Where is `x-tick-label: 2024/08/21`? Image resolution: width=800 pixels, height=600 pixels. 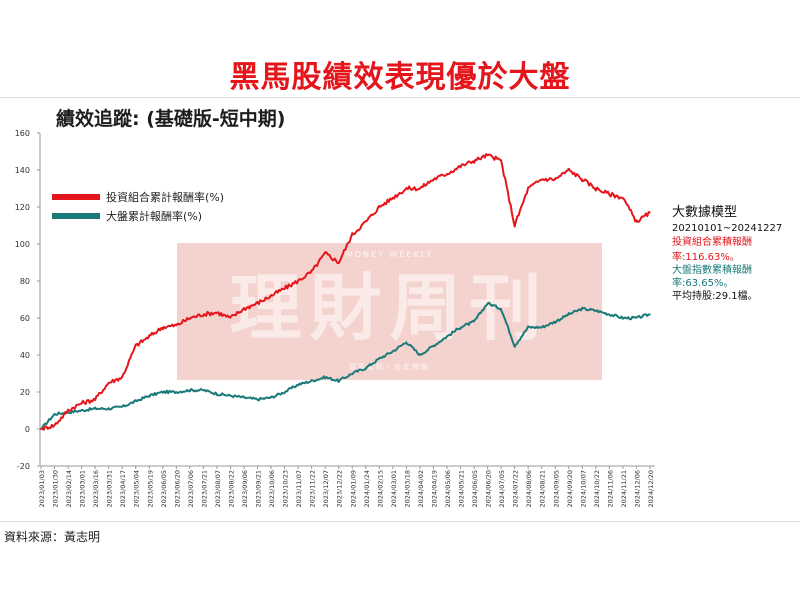
x-tick-label: 2024/08/21 is located at coordinates (543, 488).